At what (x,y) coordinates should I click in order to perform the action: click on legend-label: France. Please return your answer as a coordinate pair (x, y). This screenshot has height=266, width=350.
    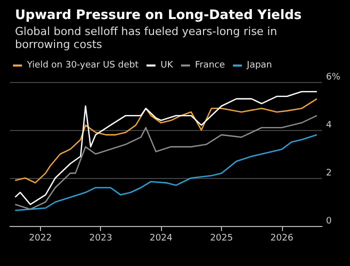
    Looking at the image, I should click on (210, 65).